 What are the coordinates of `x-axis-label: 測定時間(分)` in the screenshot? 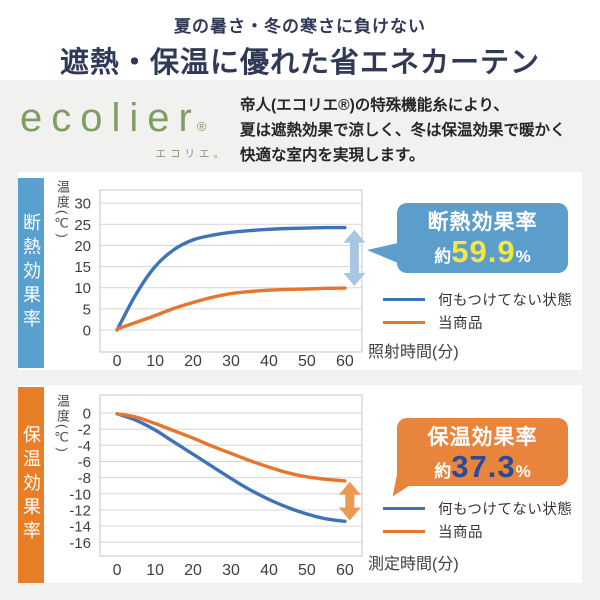 It's located at (413, 564).